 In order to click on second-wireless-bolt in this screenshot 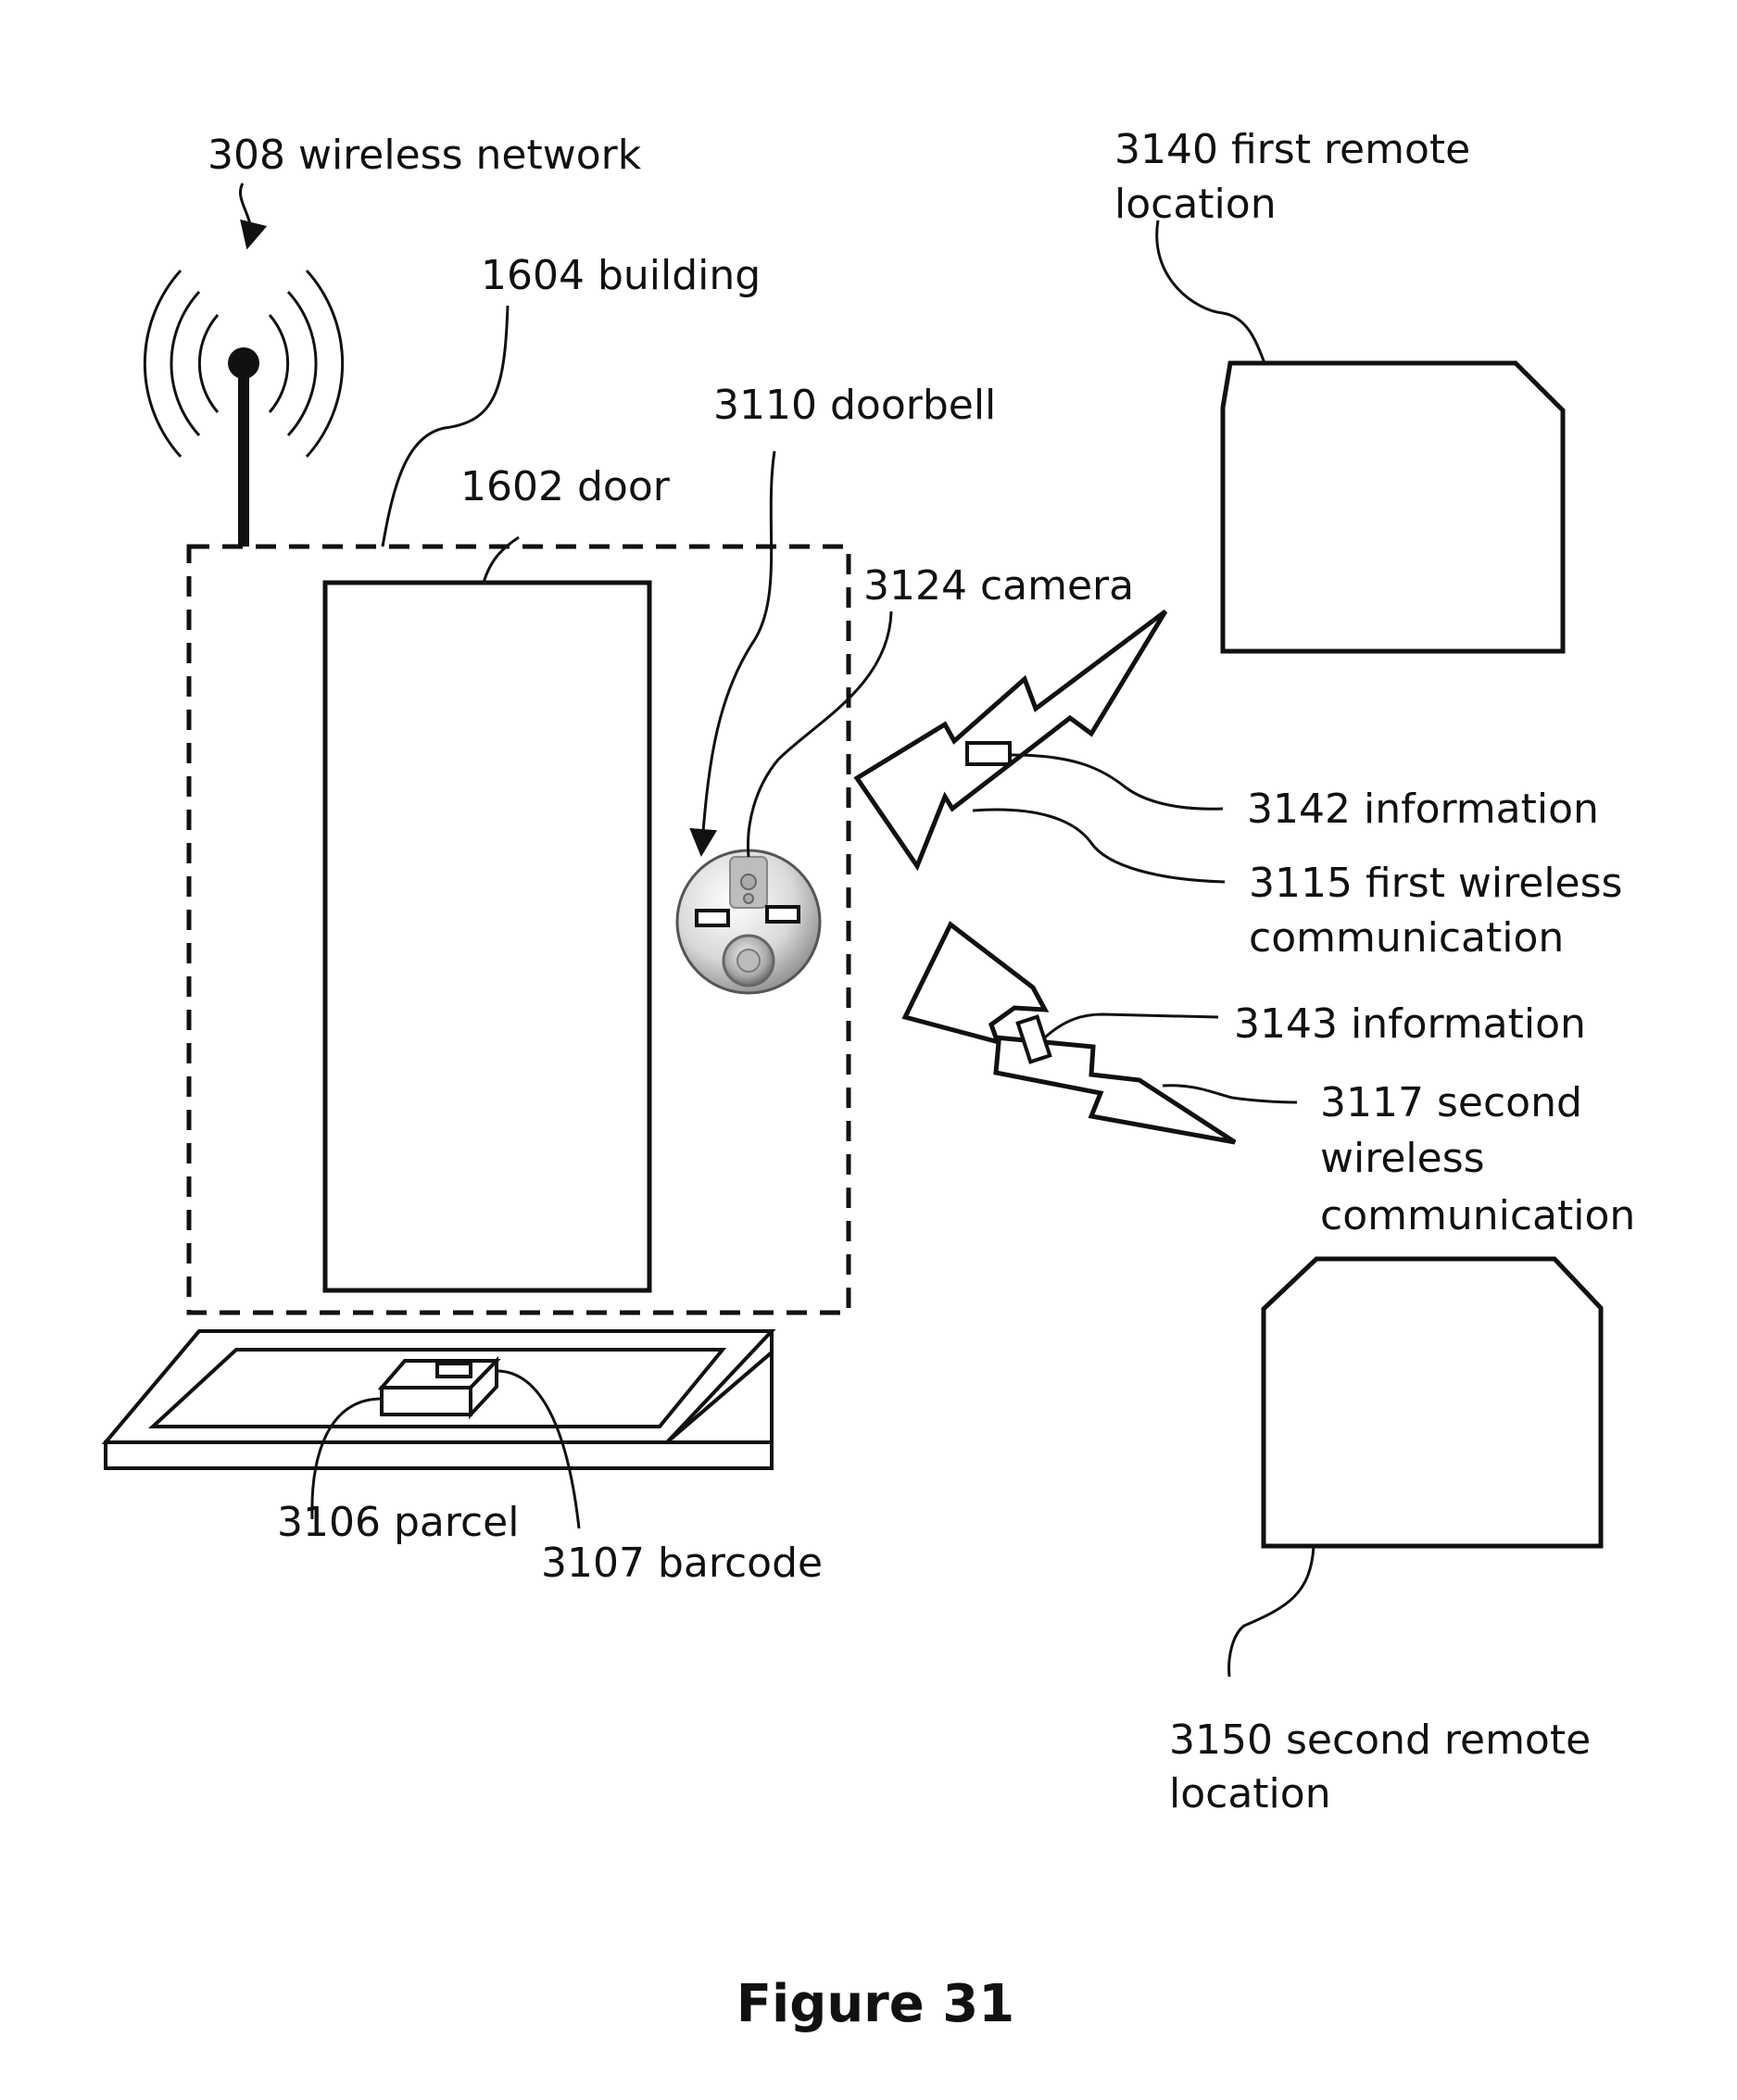, I will do `click(1070, 1033)`.